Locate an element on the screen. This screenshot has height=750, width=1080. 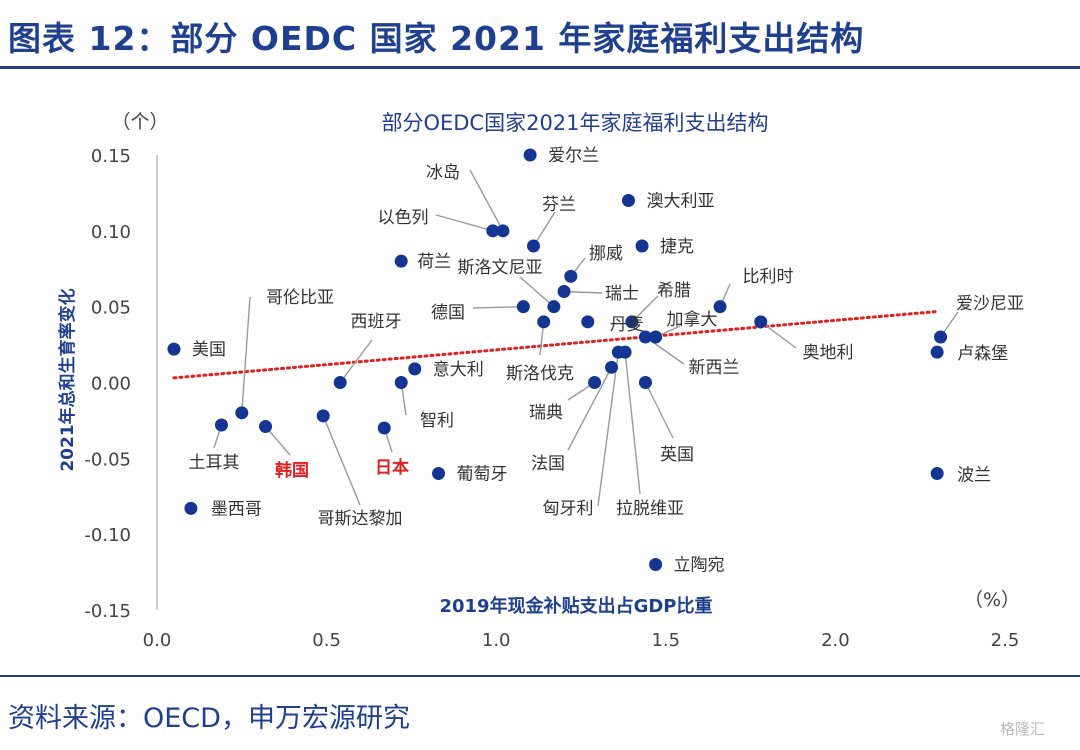
point-label: 波兰 is located at coordinates (974, 476).